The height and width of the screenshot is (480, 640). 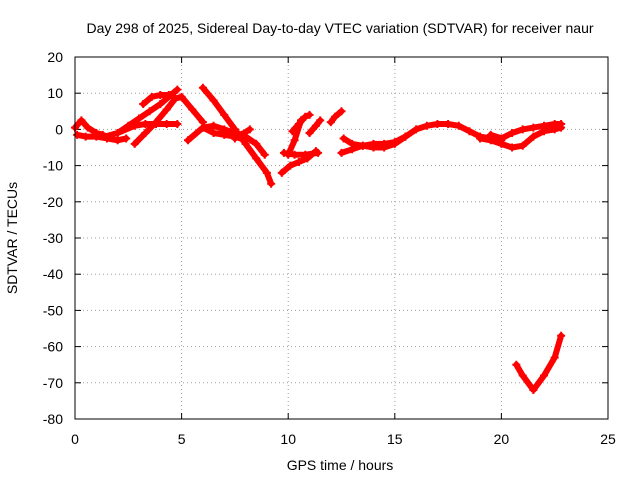 What do you see at coordinates (182, 439) in the screenshot?
I see `x-tick-label: 5` at bounding box center [182, 439].